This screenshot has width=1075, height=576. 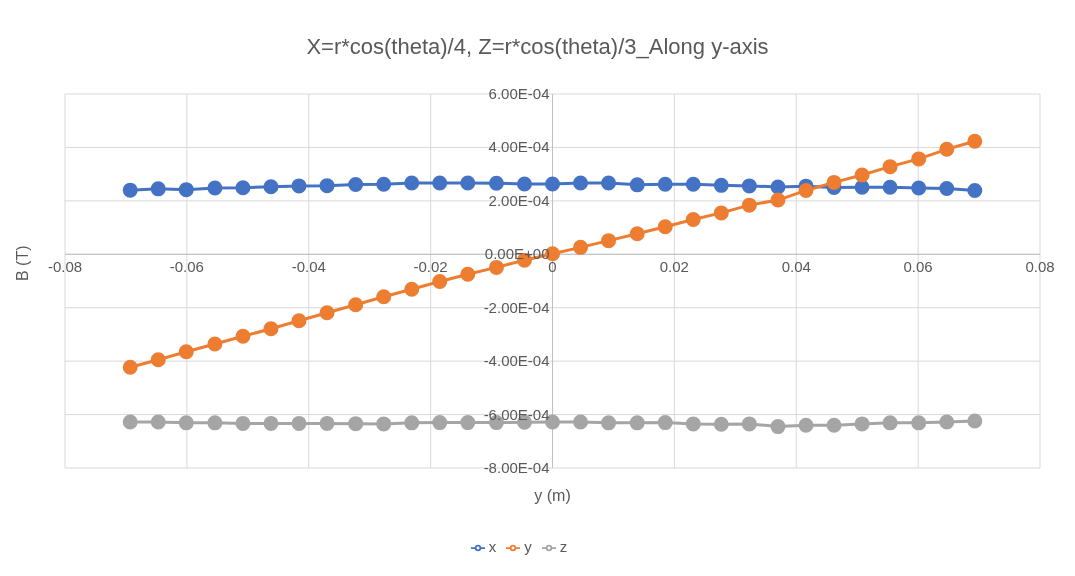 I want to click on x-tick-label: -0.08, so click(x=65, y=267).